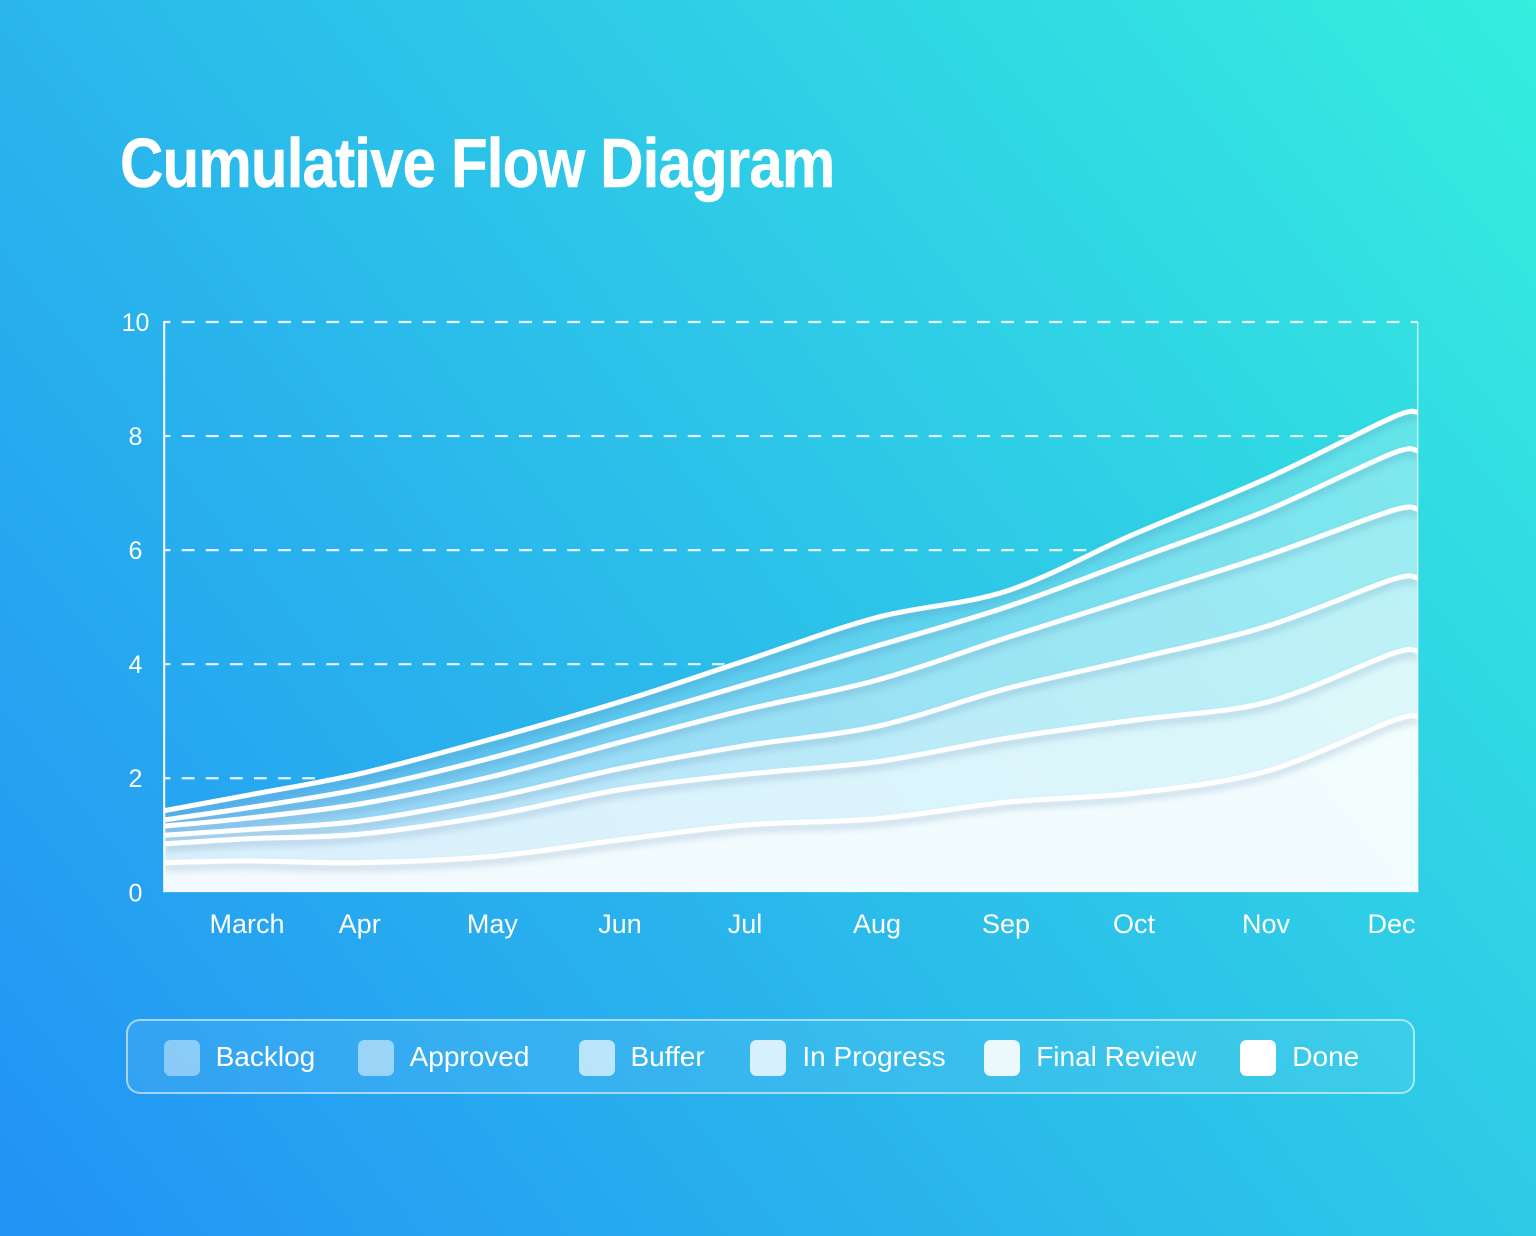 This screenshot has width=1536, height=1236. What do you see at coordinates (136, 893) in the screenshot?
I see `svg-text: 0` at bounding box center [136, 893].